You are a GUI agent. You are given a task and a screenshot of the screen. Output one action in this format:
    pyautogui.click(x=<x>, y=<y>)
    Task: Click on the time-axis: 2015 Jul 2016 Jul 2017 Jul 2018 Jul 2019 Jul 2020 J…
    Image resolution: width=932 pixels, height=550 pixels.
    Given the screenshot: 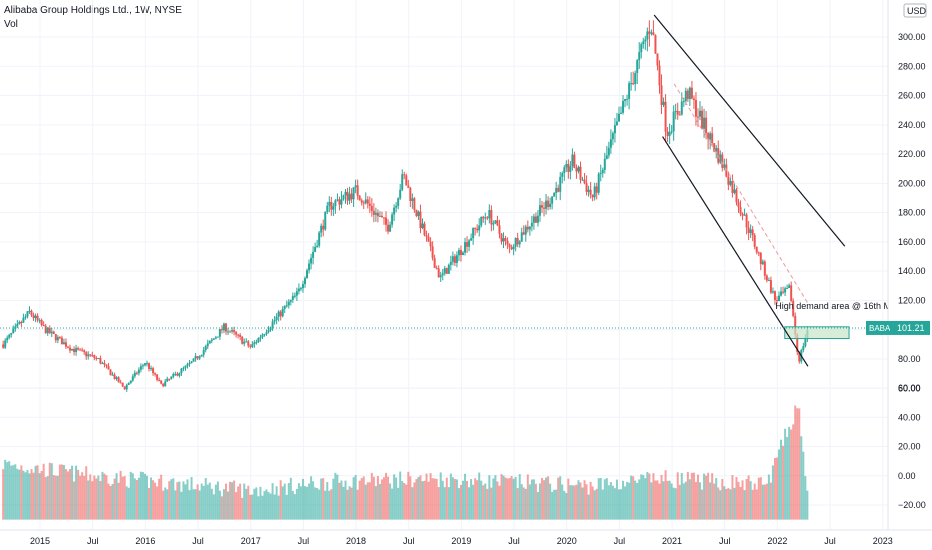 What is the action you would take?
    pyautogui.click(x=466, y=537)
    